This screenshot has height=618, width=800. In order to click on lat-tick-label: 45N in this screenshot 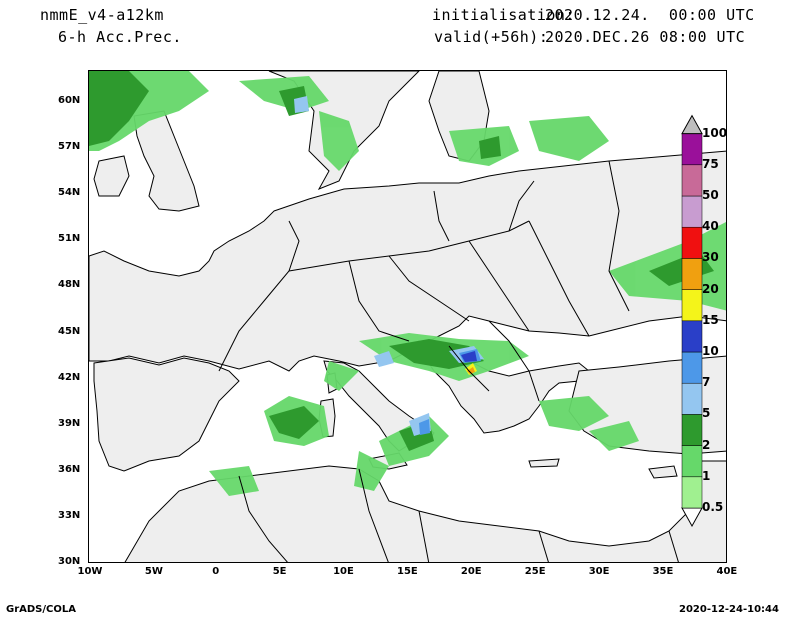, I will do `click(69, 331)`.